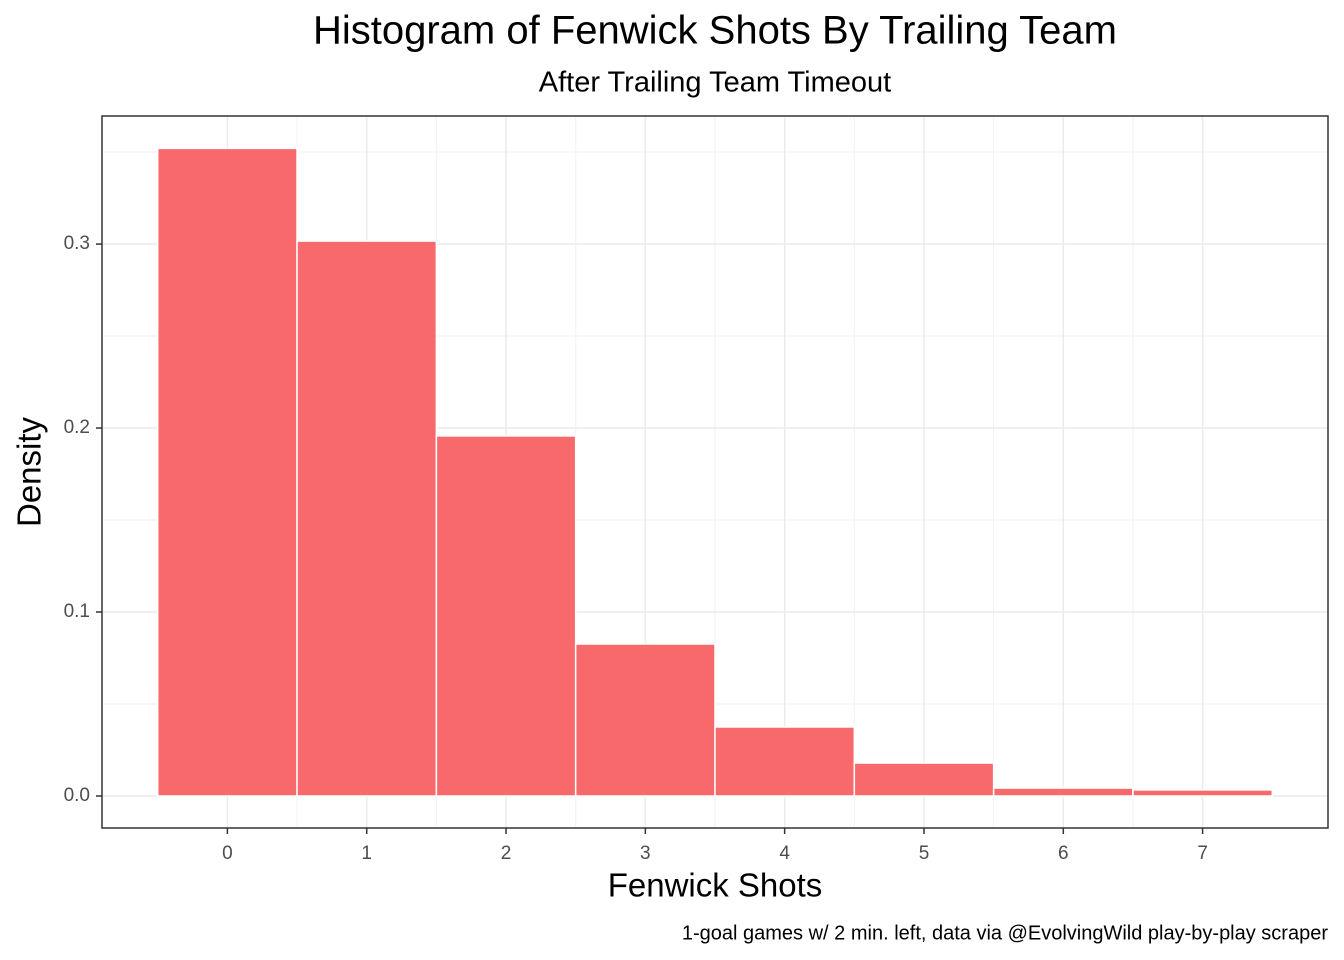 Image resolution: width=1344 pixels, height=960 pixels. Describe the element at coordinates (784, 853) in the screenshot. I see `x-tick-label: 4` at that location.